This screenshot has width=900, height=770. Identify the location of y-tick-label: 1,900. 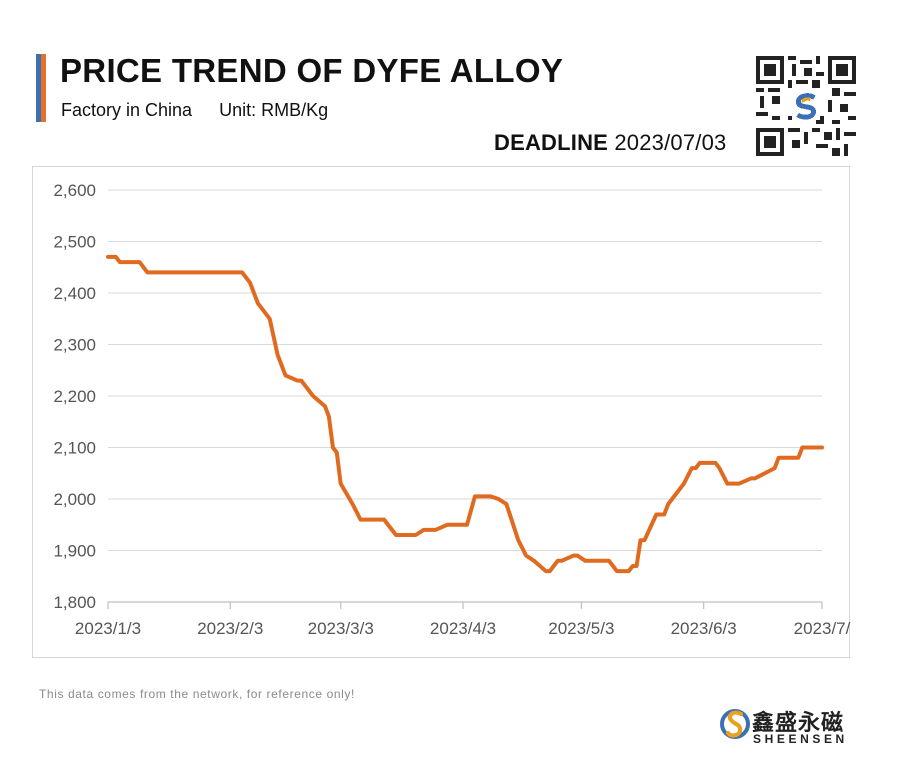
(74, 551).